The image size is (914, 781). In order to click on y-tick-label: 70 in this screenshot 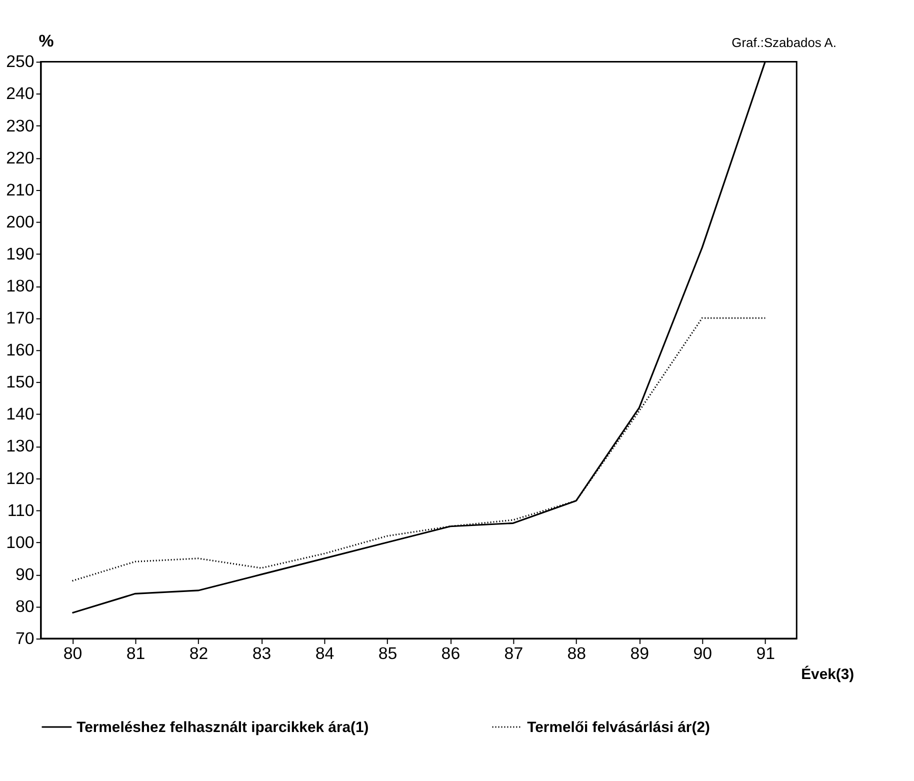, I will do `click(25, 638)`.